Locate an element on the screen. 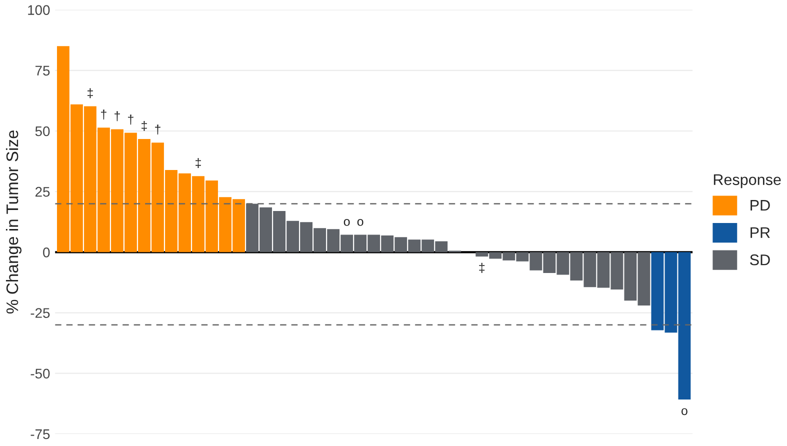  legend-label: PR is located at coordinates (760, 232).